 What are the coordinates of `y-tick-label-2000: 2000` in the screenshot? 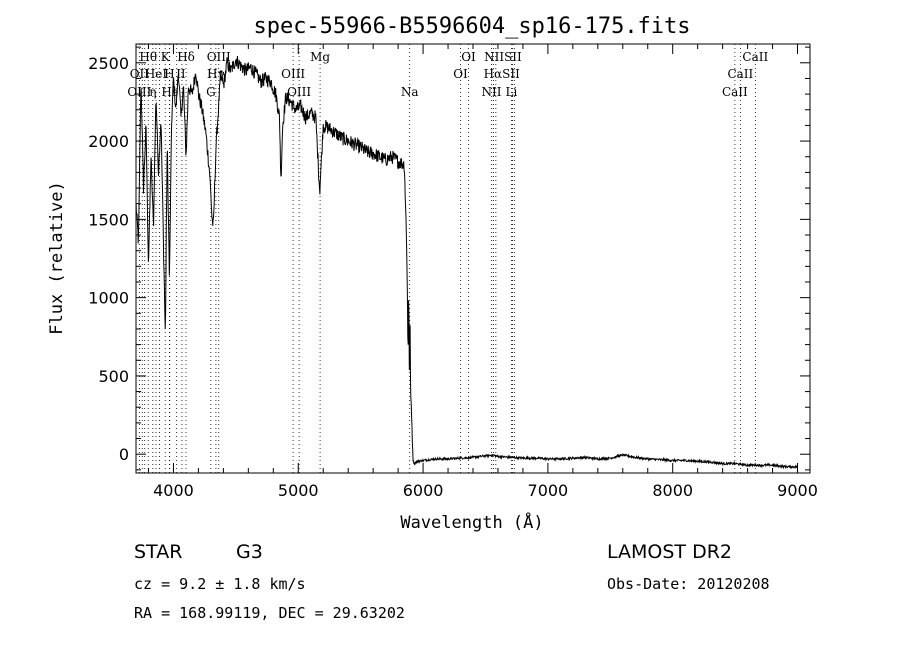 It's located at (108, 141).